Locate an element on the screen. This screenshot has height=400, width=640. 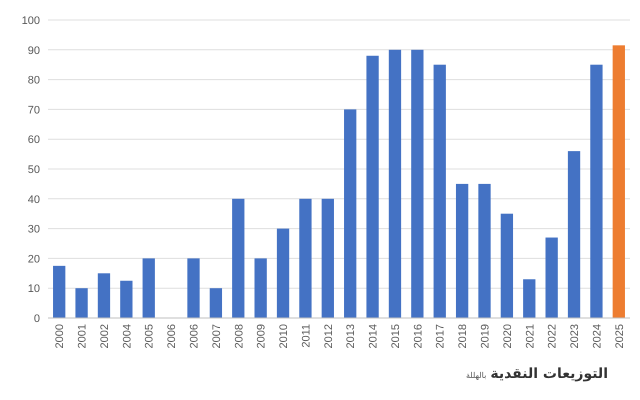
x-tick-label: 2023 is located at coordinates (575, 336).